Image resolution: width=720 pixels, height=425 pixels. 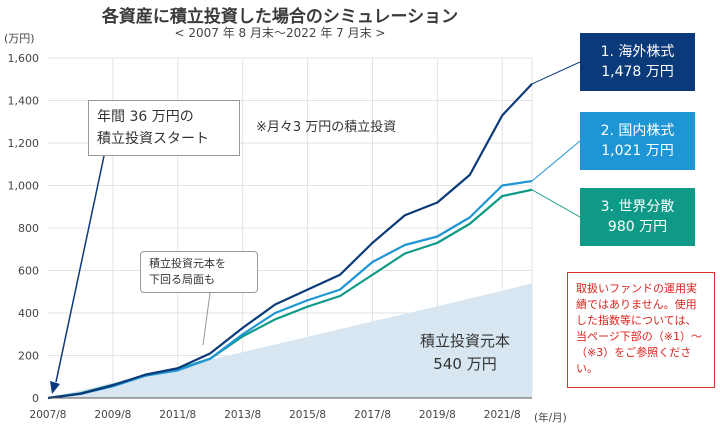 What do you see at coordinates (637, 131) in the screenshot?
I see `legend-domestic-name: 2. 国内株式` at bounding box center [637, 131].